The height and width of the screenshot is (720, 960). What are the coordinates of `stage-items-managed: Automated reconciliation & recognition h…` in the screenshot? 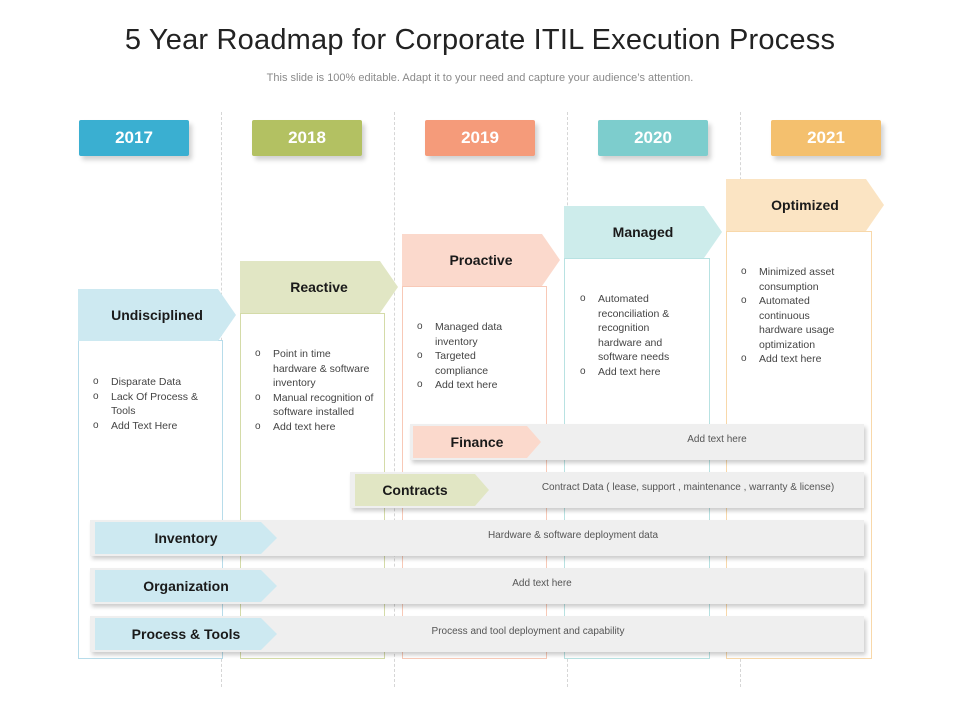 It's located at (636, 335).